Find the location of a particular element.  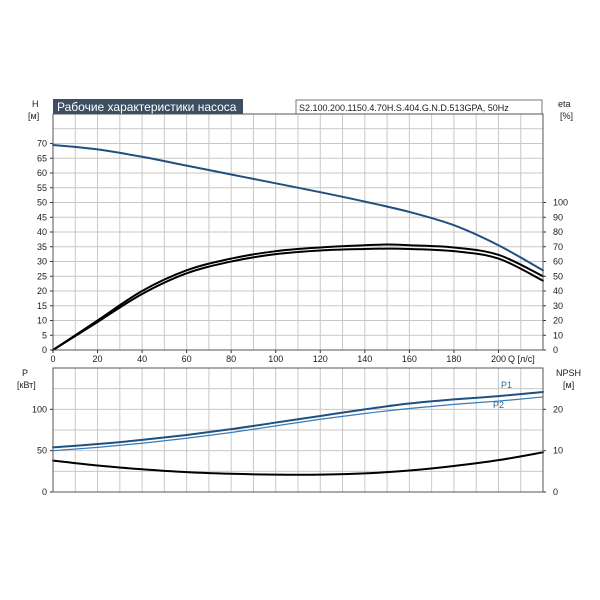

y-right-tick-label: 90 is located at coordinates (558, 217).